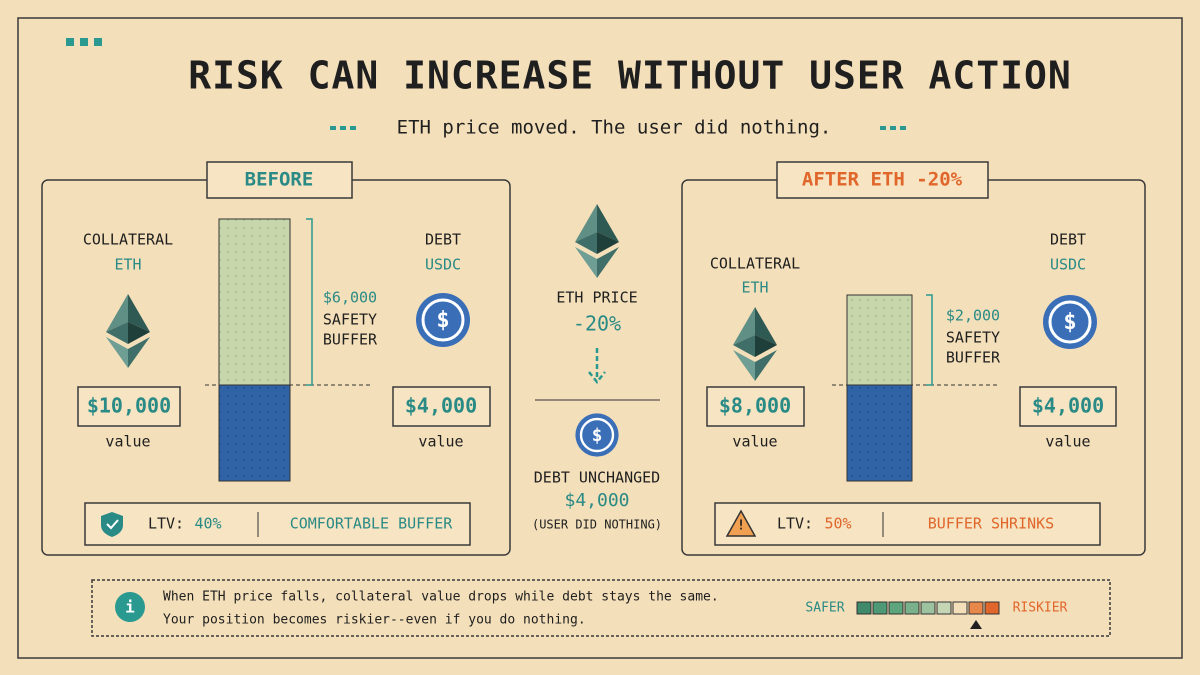 The height and width of the screenshot is (675, 1200). Describe the element at coordinates (837, 524) in the screenshot. I see `ltv-value: 50%` at that location.